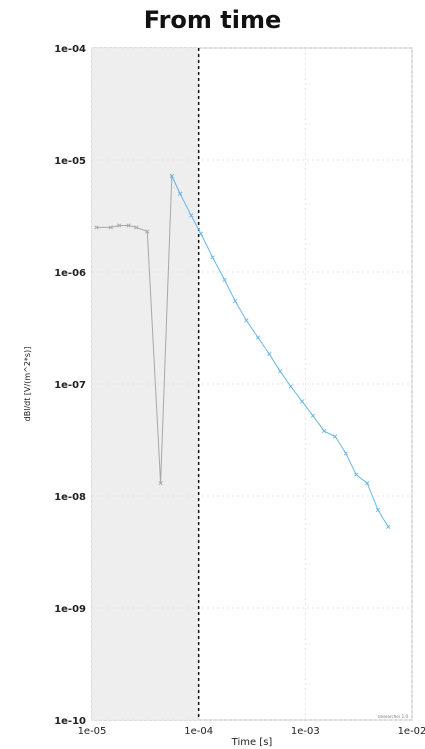 This screenshot has width=425, height=749. I want to click on x-tick-label: 1e-05, so click(92, 731).